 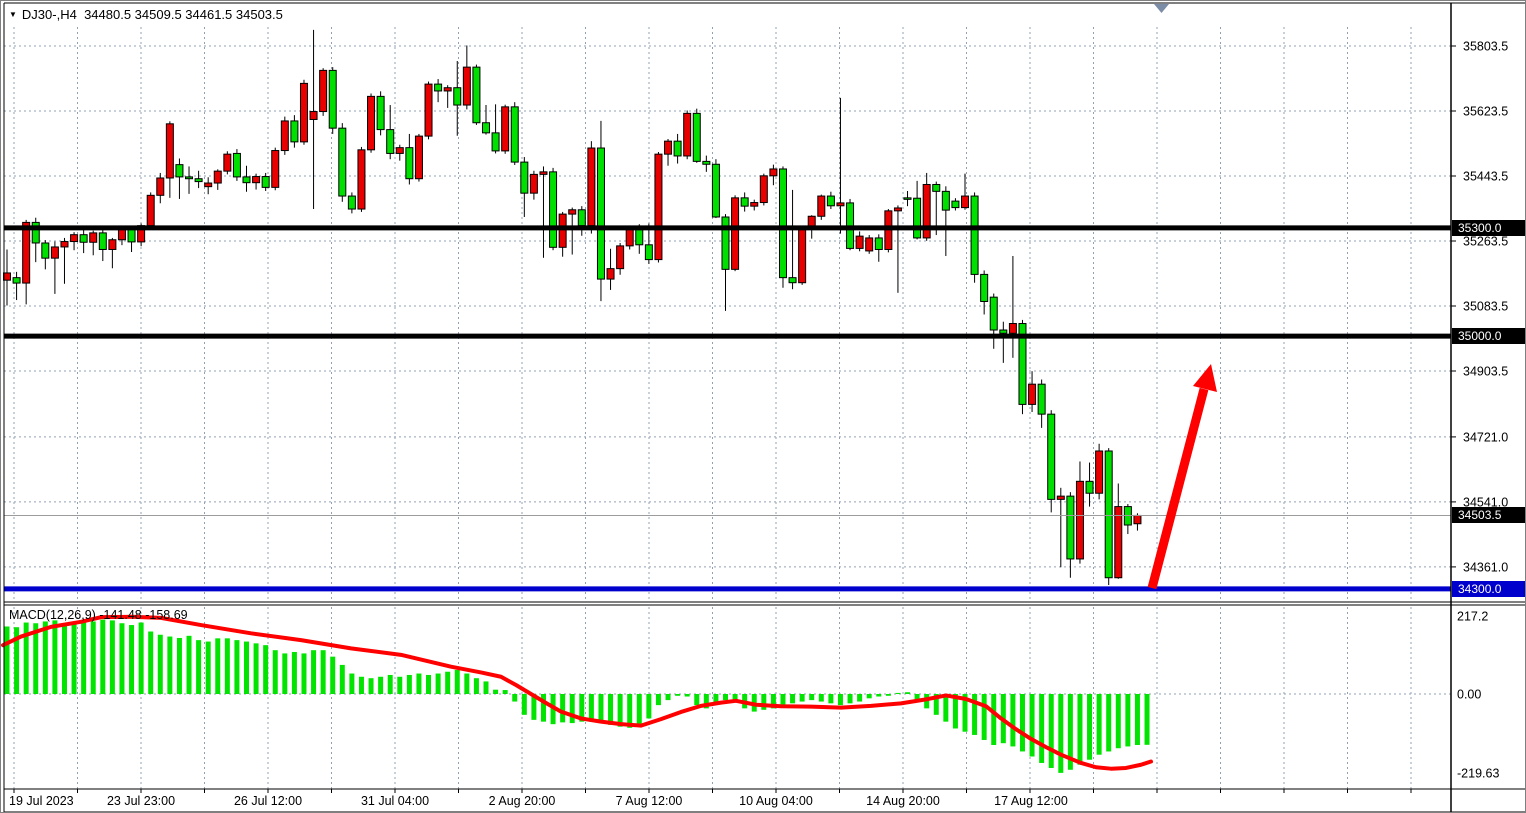 What do you see at coordinates (98, 615) in the screenshot?
I see `macd-indicator-label: MACD(12,26,9) -141.48 -158.69` at bounding box center [98, 615].